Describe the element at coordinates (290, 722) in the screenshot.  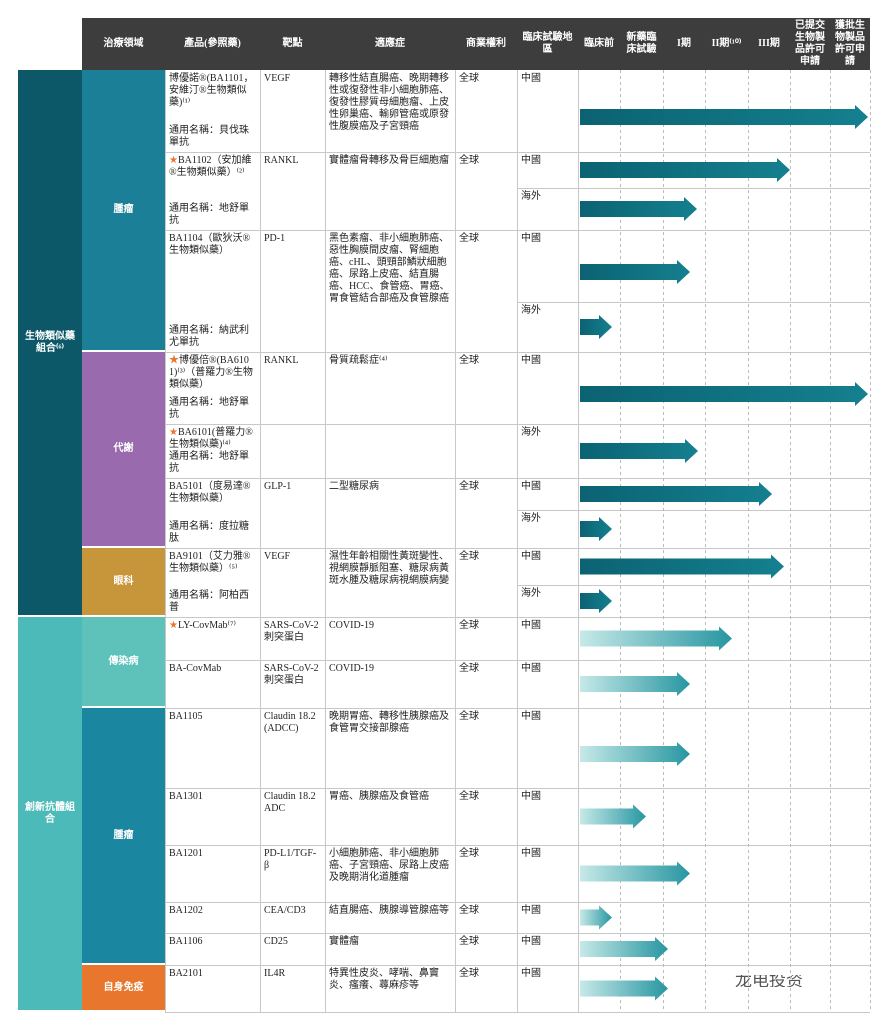
I see `target: Claudin 18.2 (ADCC)` at that location.